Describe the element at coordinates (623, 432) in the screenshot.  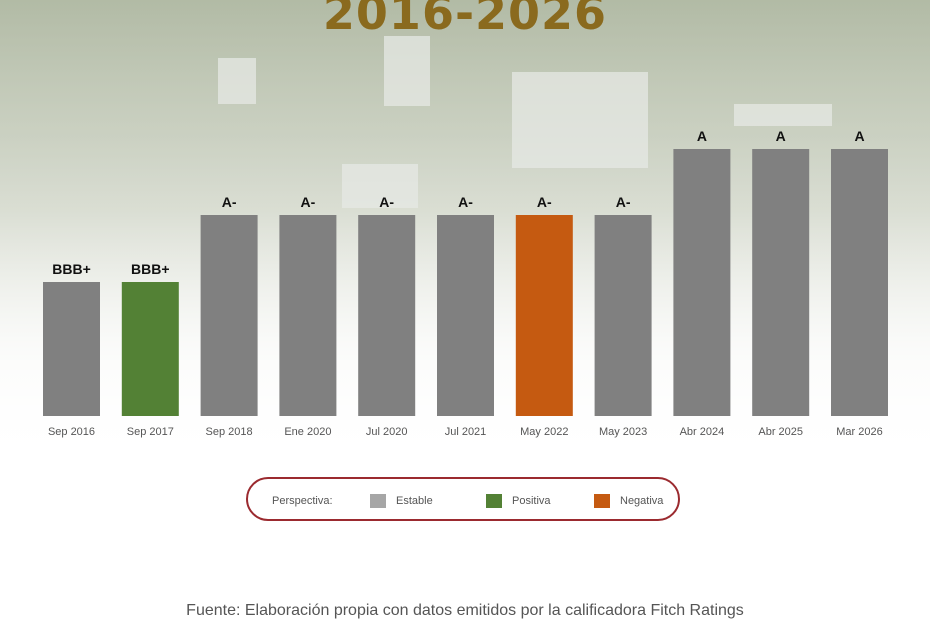
I see `x-tick-label: May 2023` at that location.